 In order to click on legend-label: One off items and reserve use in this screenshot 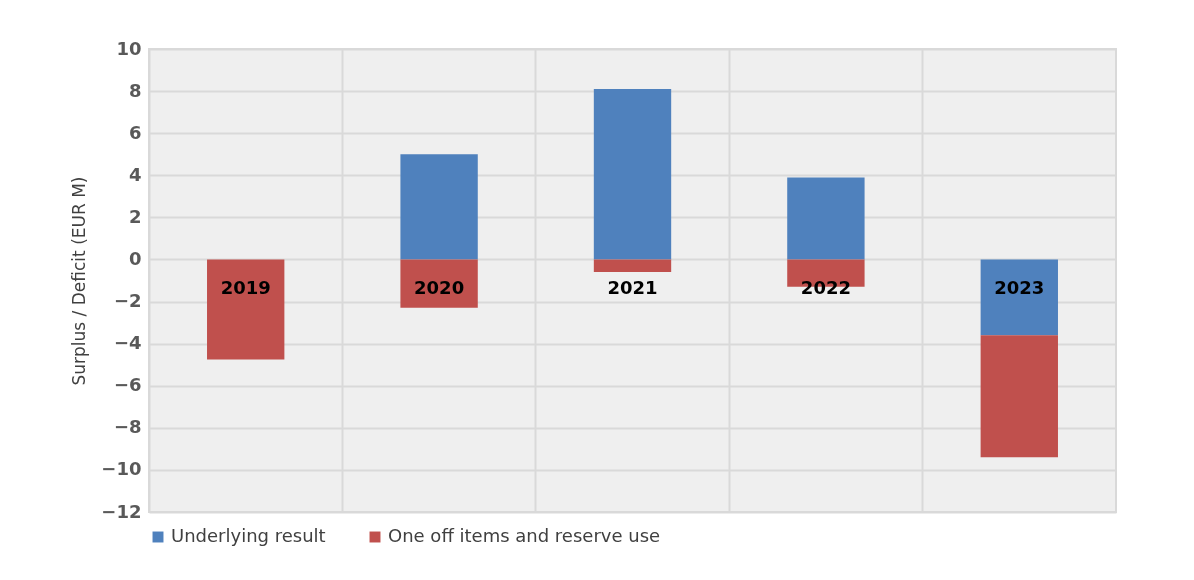, I will do `click(524, 535)`.